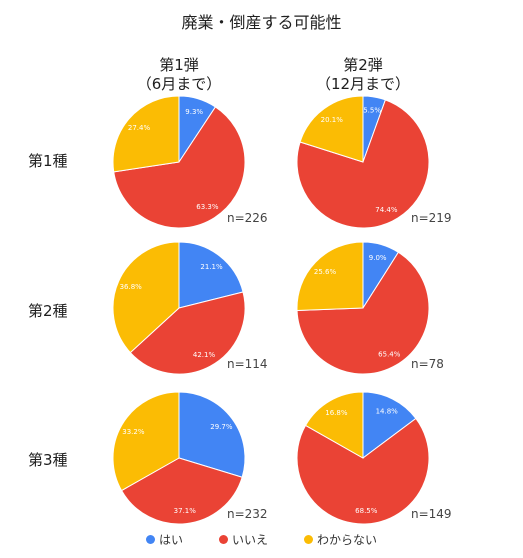 This screenshot has height=558, width=523. I want to click on legend-item-unknown: わからない, so click(340, 539).